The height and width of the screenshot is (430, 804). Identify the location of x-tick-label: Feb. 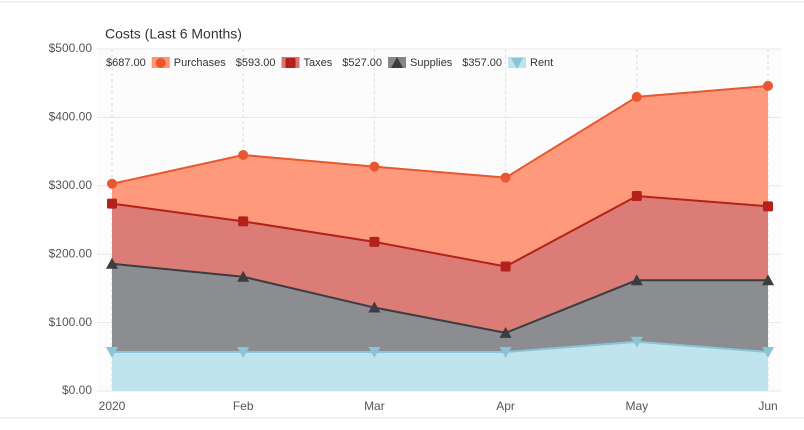
(243, 406).